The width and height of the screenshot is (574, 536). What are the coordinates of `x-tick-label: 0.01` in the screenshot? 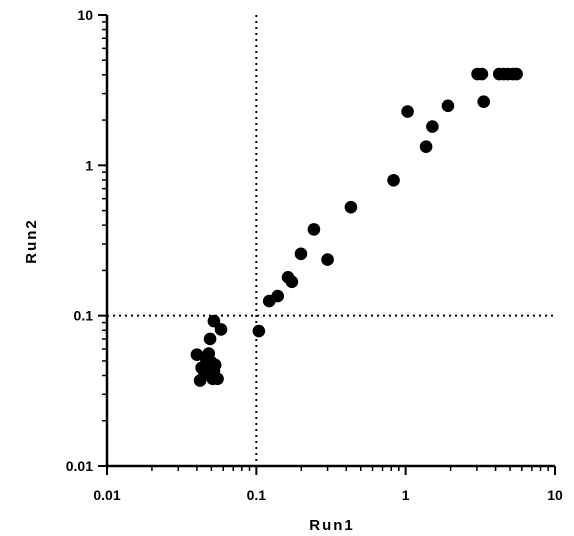 It's located at (106, 495).